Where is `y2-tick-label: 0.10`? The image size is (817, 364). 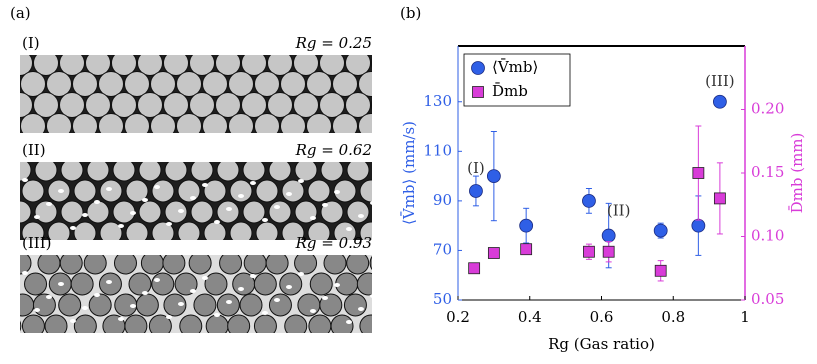
y2-tick-label: 0.10 is located at coordinates (767, 236).